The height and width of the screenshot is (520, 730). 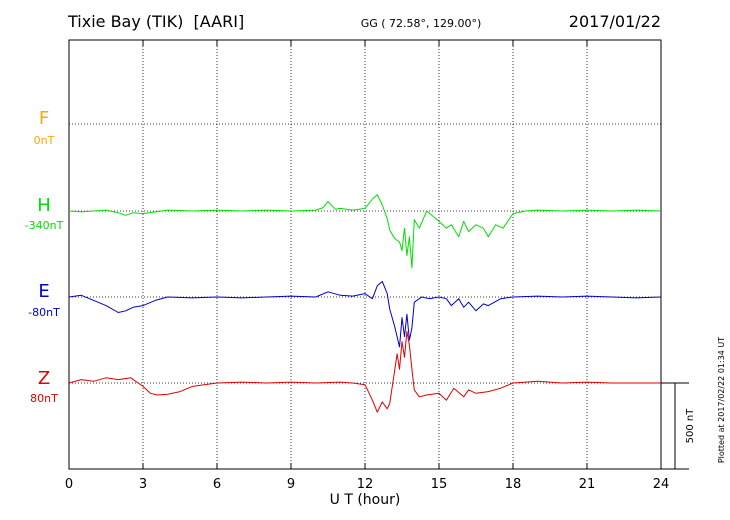 I want to click on series-label-f: F, so click(x=44, y=118).